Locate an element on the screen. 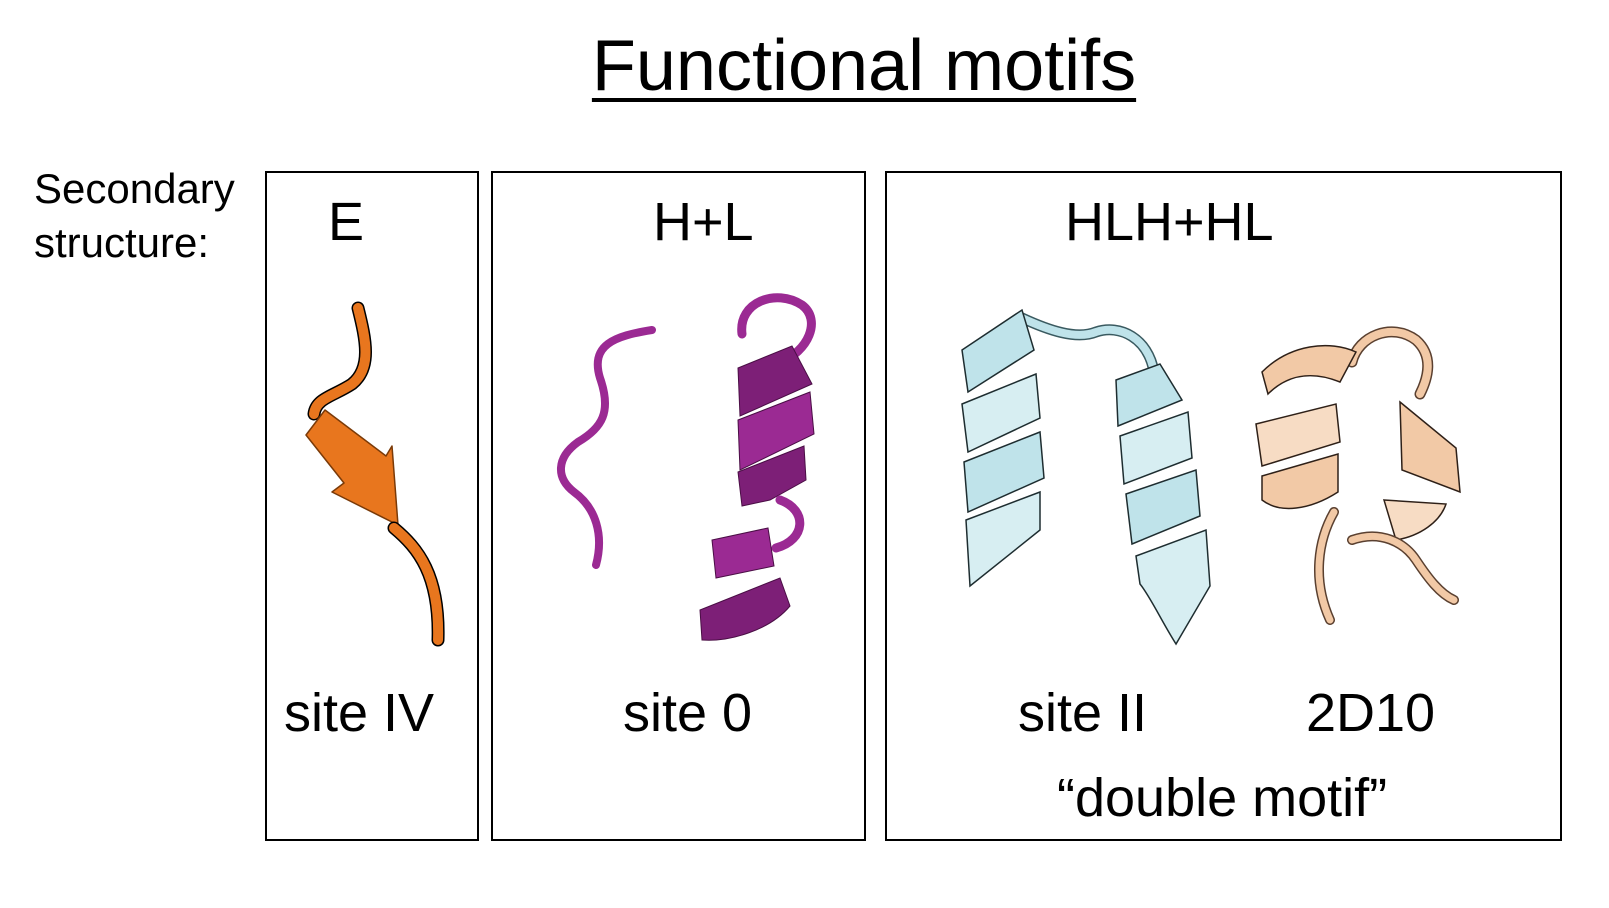 The image size is (1609, 908). secondary-structure-label: Secondary structure: is located at coordinates (134, 216).